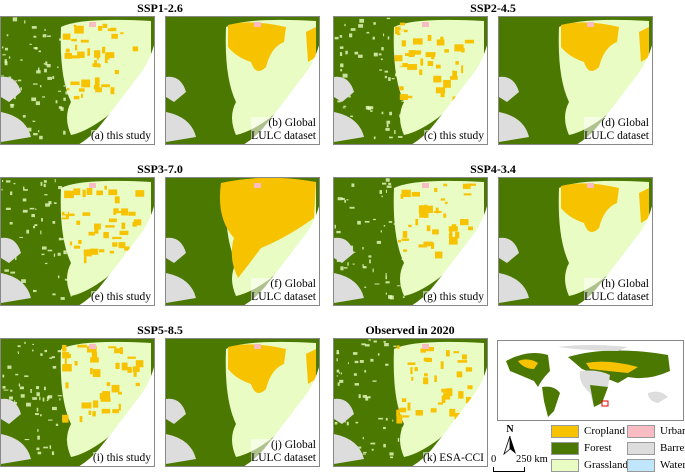 This screenshot has width=685, height=476. What do you see at coordinates (77, 402) in the screenshot?
I see `map-panel: (i) this study` at bounding box center [77, 402].